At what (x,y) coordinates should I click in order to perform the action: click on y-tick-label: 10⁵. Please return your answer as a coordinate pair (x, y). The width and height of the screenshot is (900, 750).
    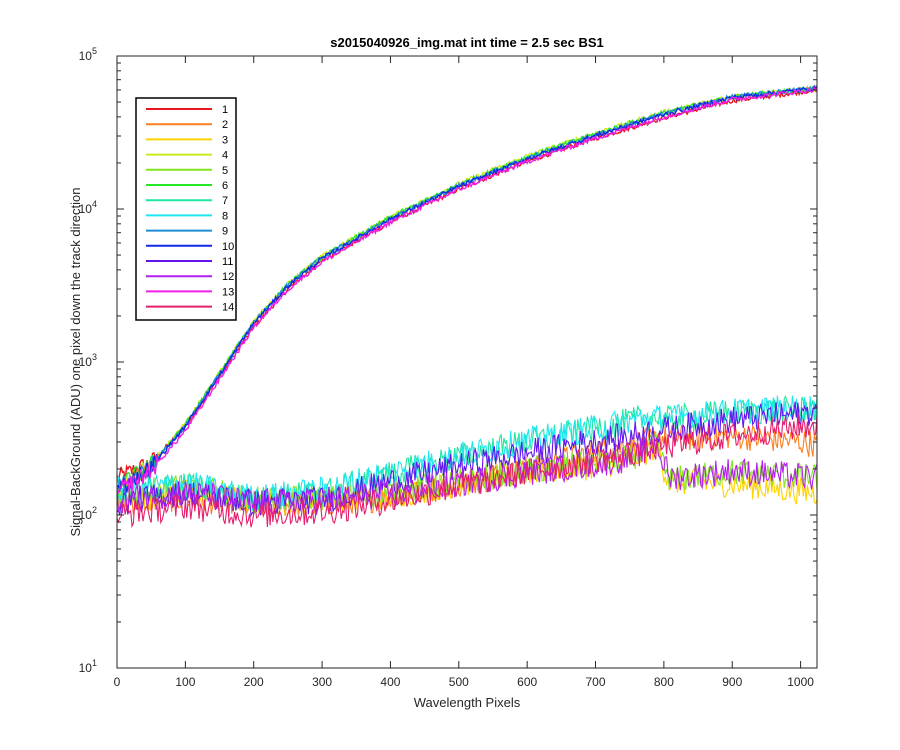
    Looking at the image, I should click on (88, 54).